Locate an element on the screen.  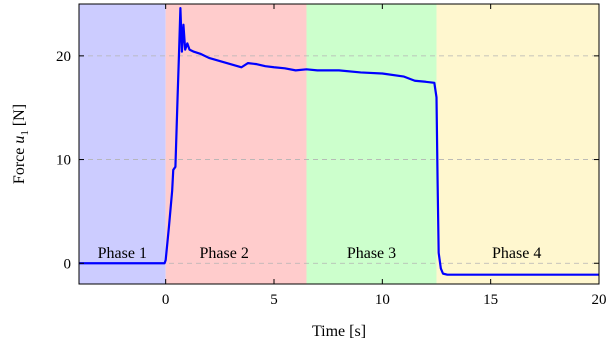
x-tick-label-15: 15 is located at coordinates (490, 300).